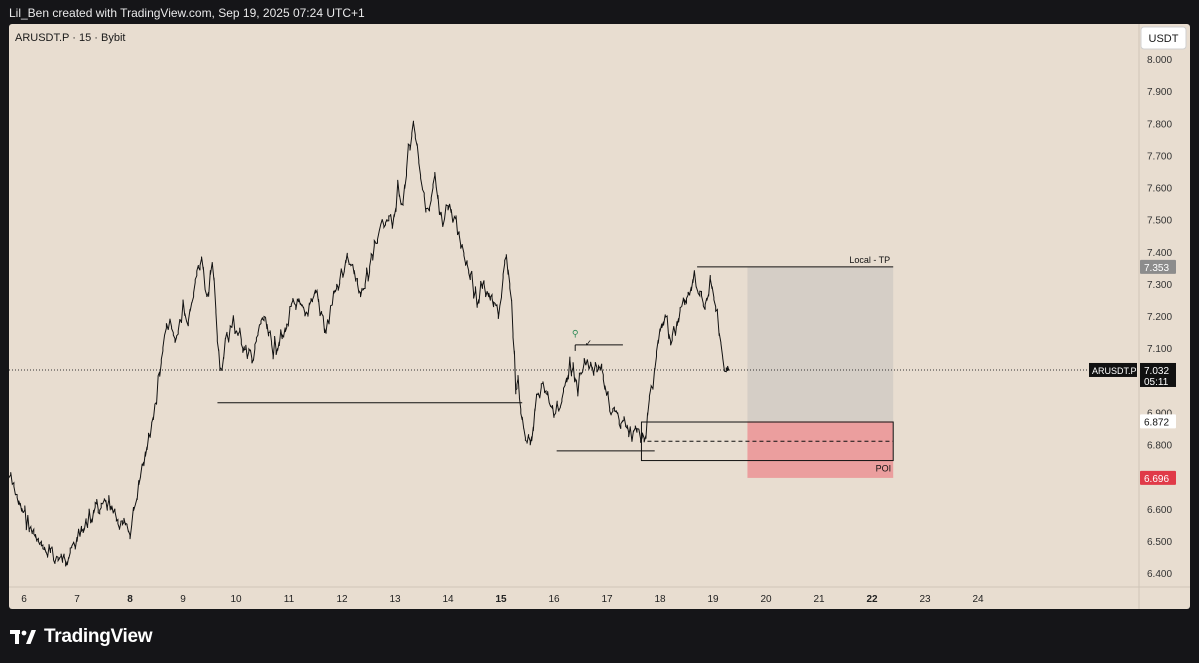 Image resolution: width=1199 pixels, height=663 pixels. Describe the element at coordinates (575, 335) in the screenshot. I see `signal-marker-icon: ⚲` at that location.